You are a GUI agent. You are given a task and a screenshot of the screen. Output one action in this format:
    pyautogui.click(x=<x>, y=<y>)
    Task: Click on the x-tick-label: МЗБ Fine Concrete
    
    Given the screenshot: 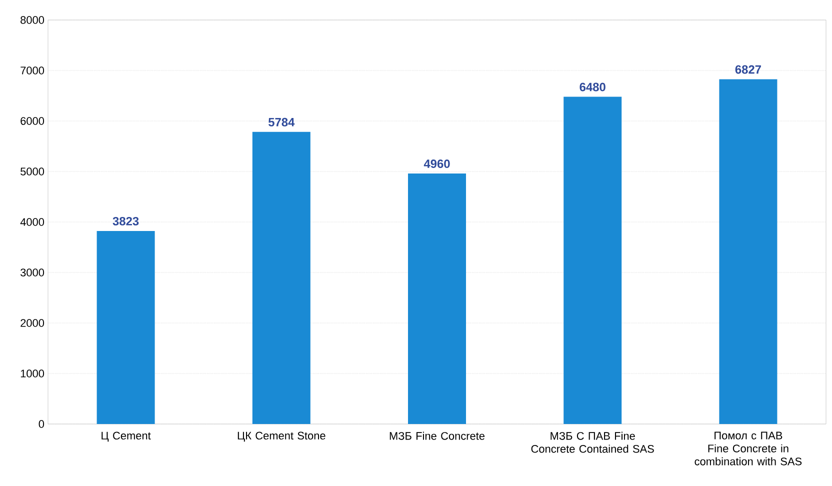 What is the action you would take?
    pyautogui.click(x=437, y=436)
    